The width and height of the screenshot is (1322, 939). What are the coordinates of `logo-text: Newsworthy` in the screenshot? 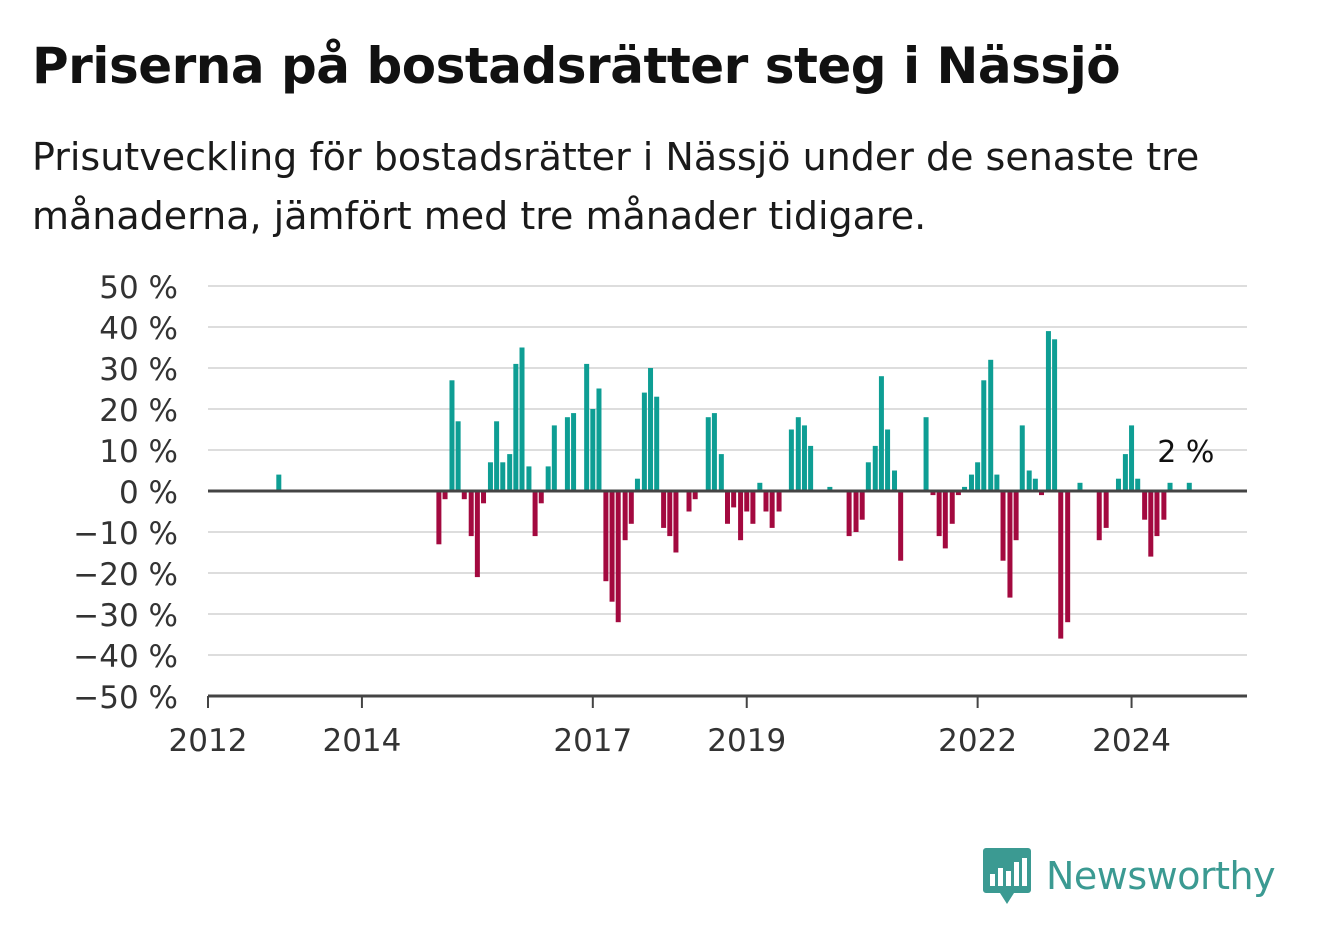 It's located at (1161, 876).